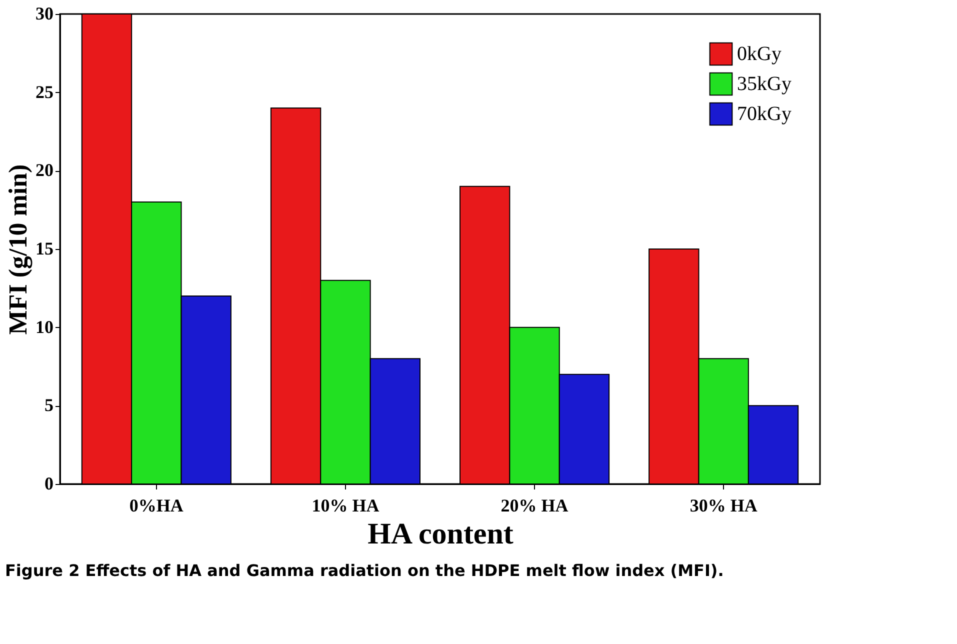 This screenshot has width=957, height=644. I want to click on y-axis-title: MFI (g/10 min), so click(18, 249).